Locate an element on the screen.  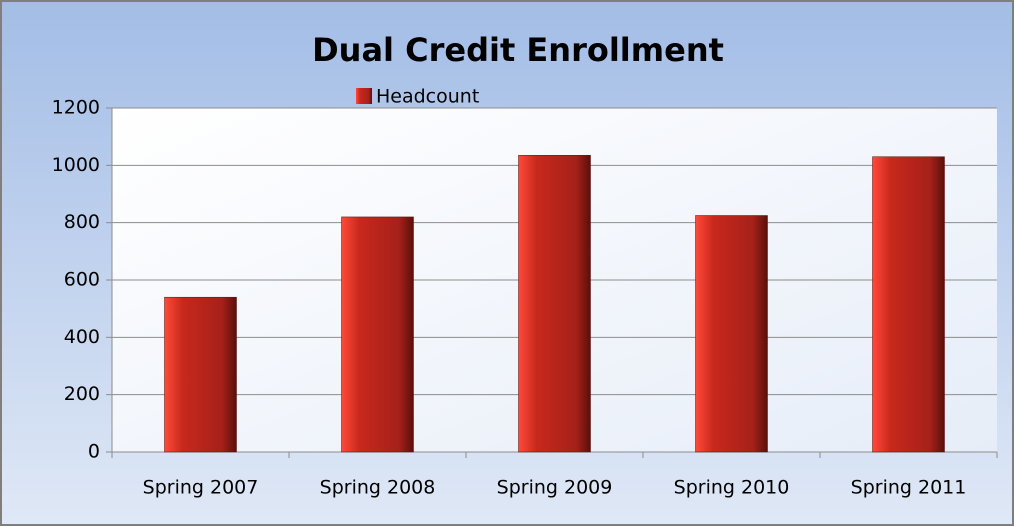
y-tick-label: 1000 is located at coordinates (76, 165).